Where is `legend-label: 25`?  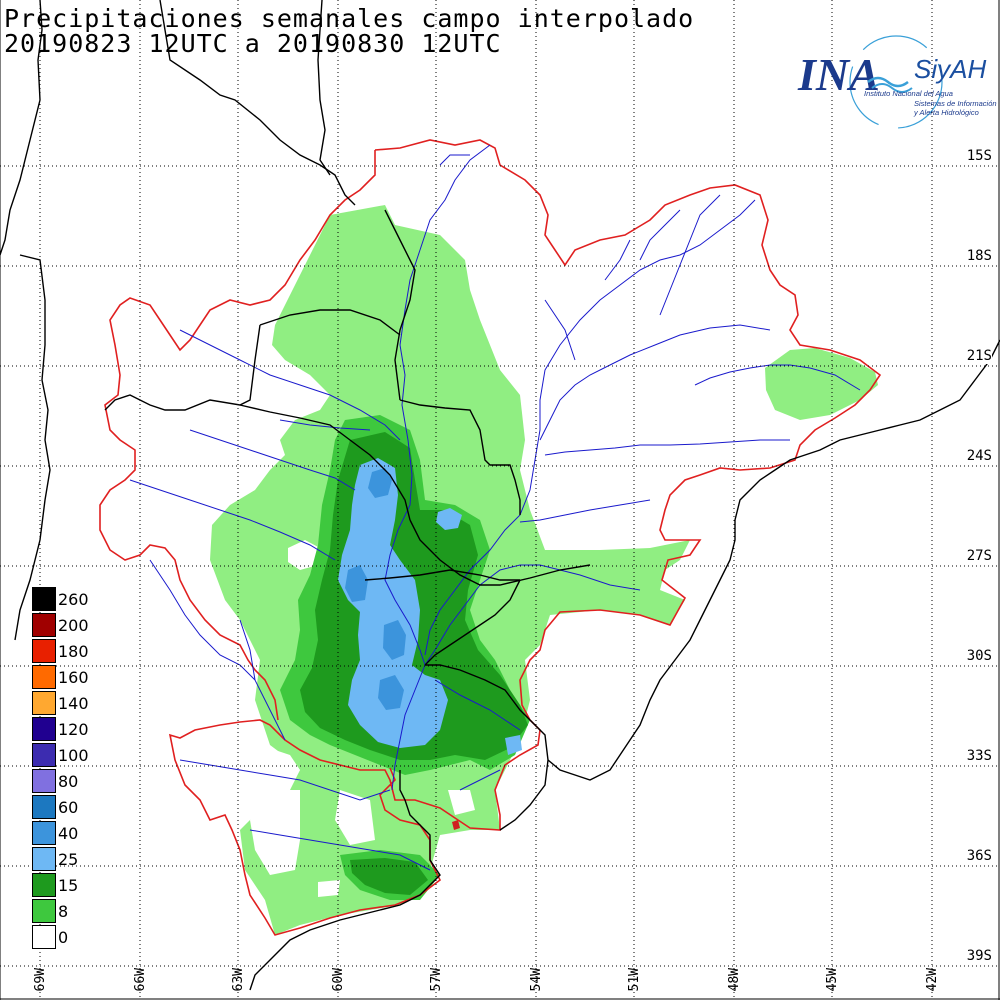
legend-label: 25 is located at coordinates (68, 859).